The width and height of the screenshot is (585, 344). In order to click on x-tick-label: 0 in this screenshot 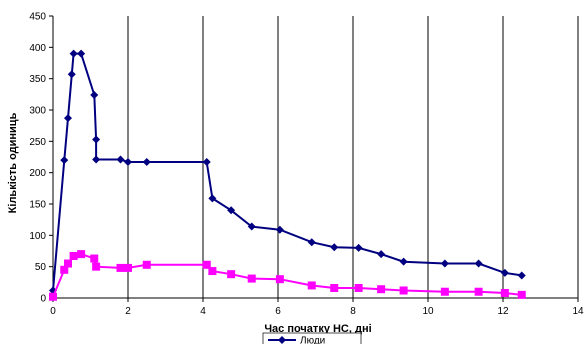, I will do `click(53, 311)`.